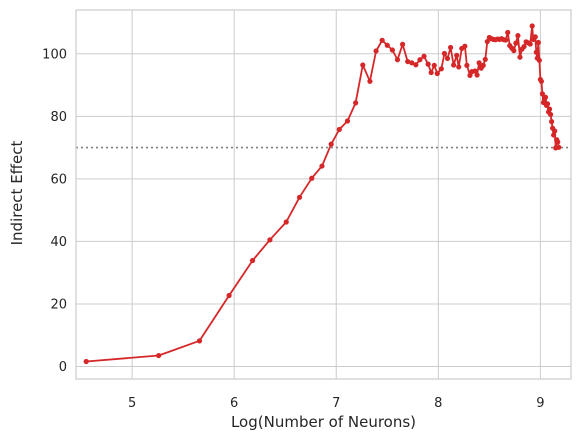  Describe the element at coordinates (540, 403) in the screenshot. I see `x-tick-label: 9` at that location.